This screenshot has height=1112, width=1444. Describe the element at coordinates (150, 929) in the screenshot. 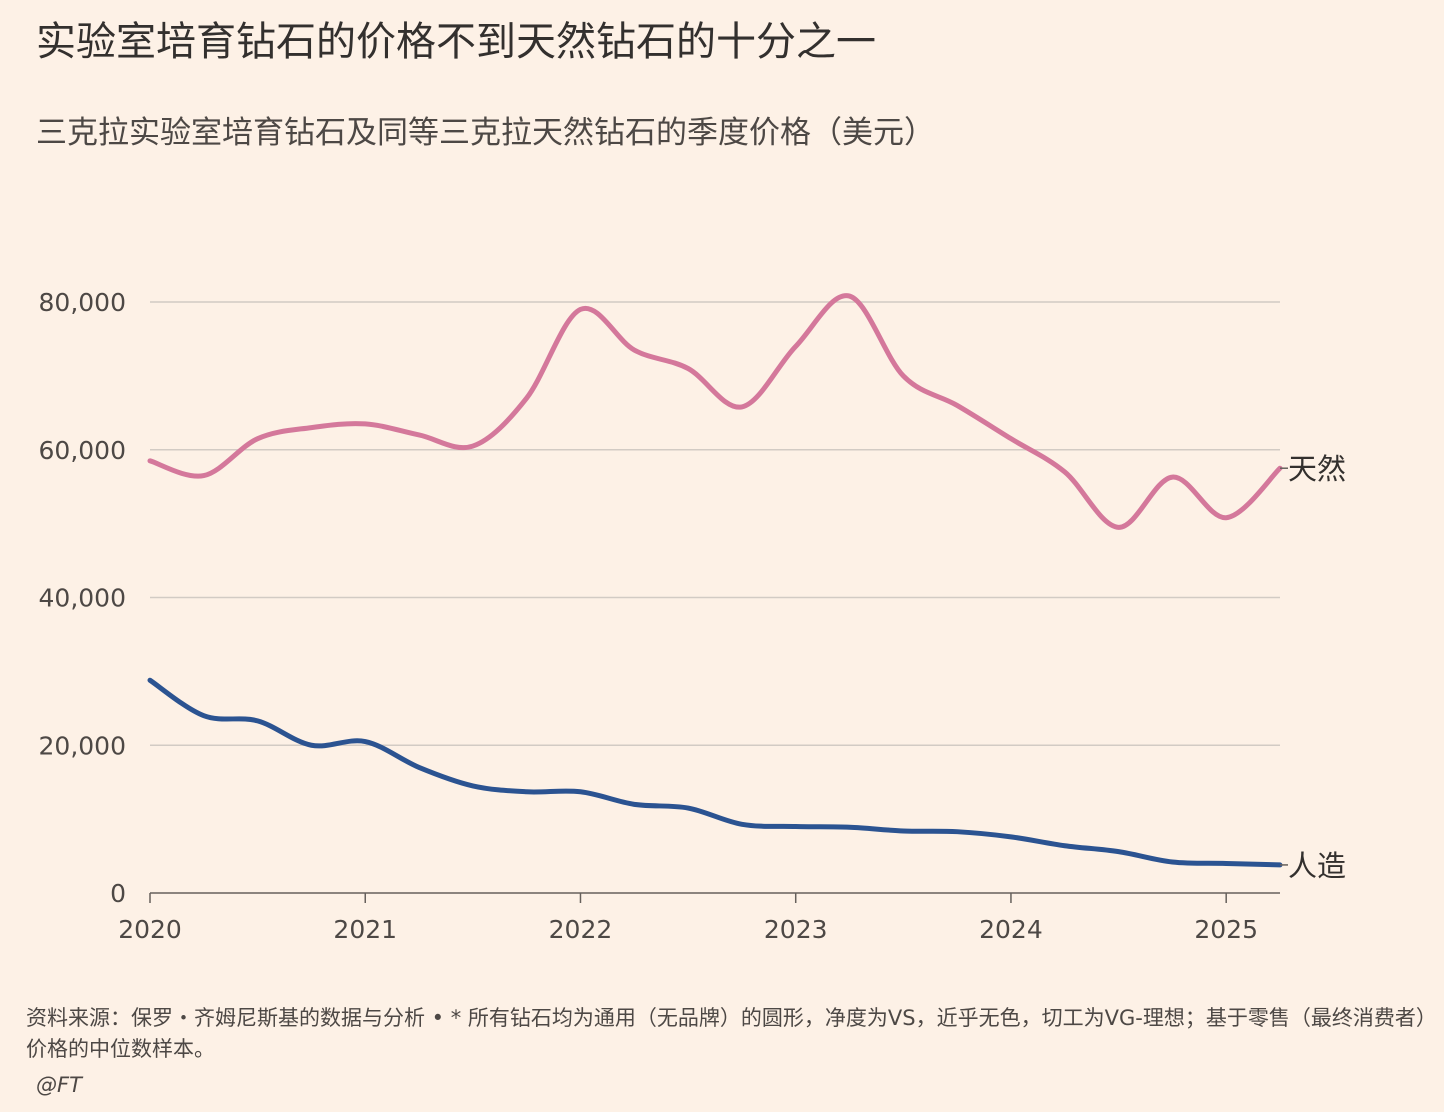

I see `x-tick-label: 2020` at that location.